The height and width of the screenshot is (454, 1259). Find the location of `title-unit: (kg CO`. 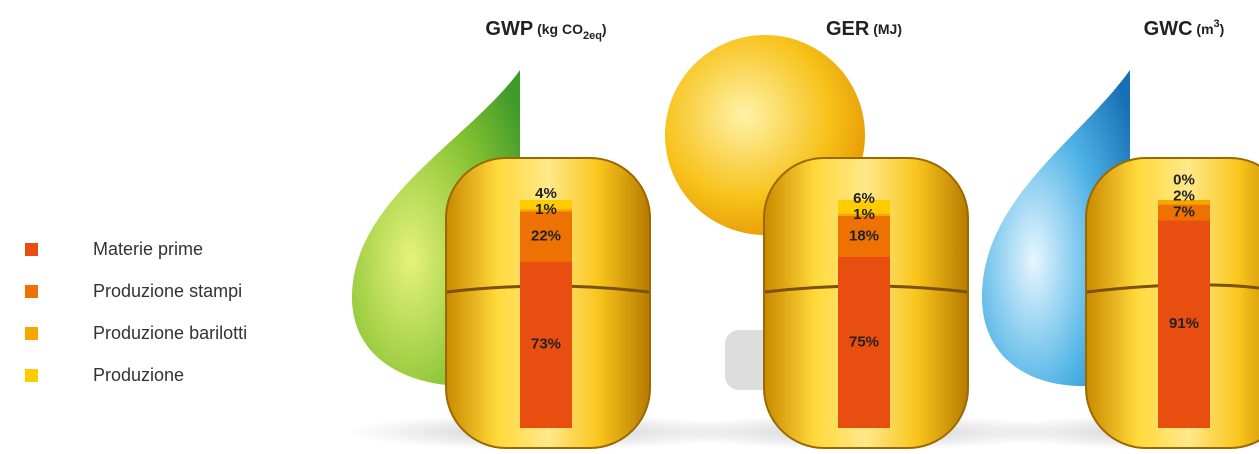

title-unit: (kg CO is located at coordinates (560, 29).